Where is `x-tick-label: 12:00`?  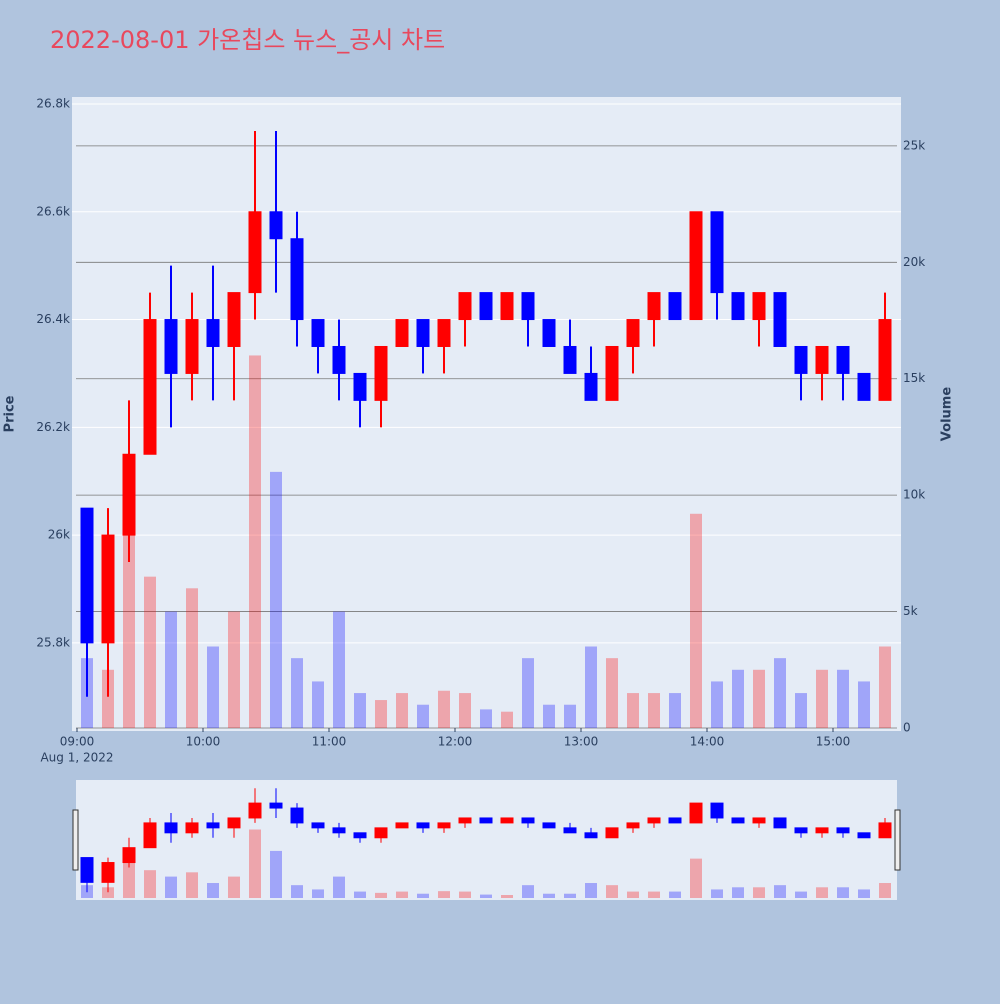 x-tick-label: 12:00 is located at coordinates (455, 742).